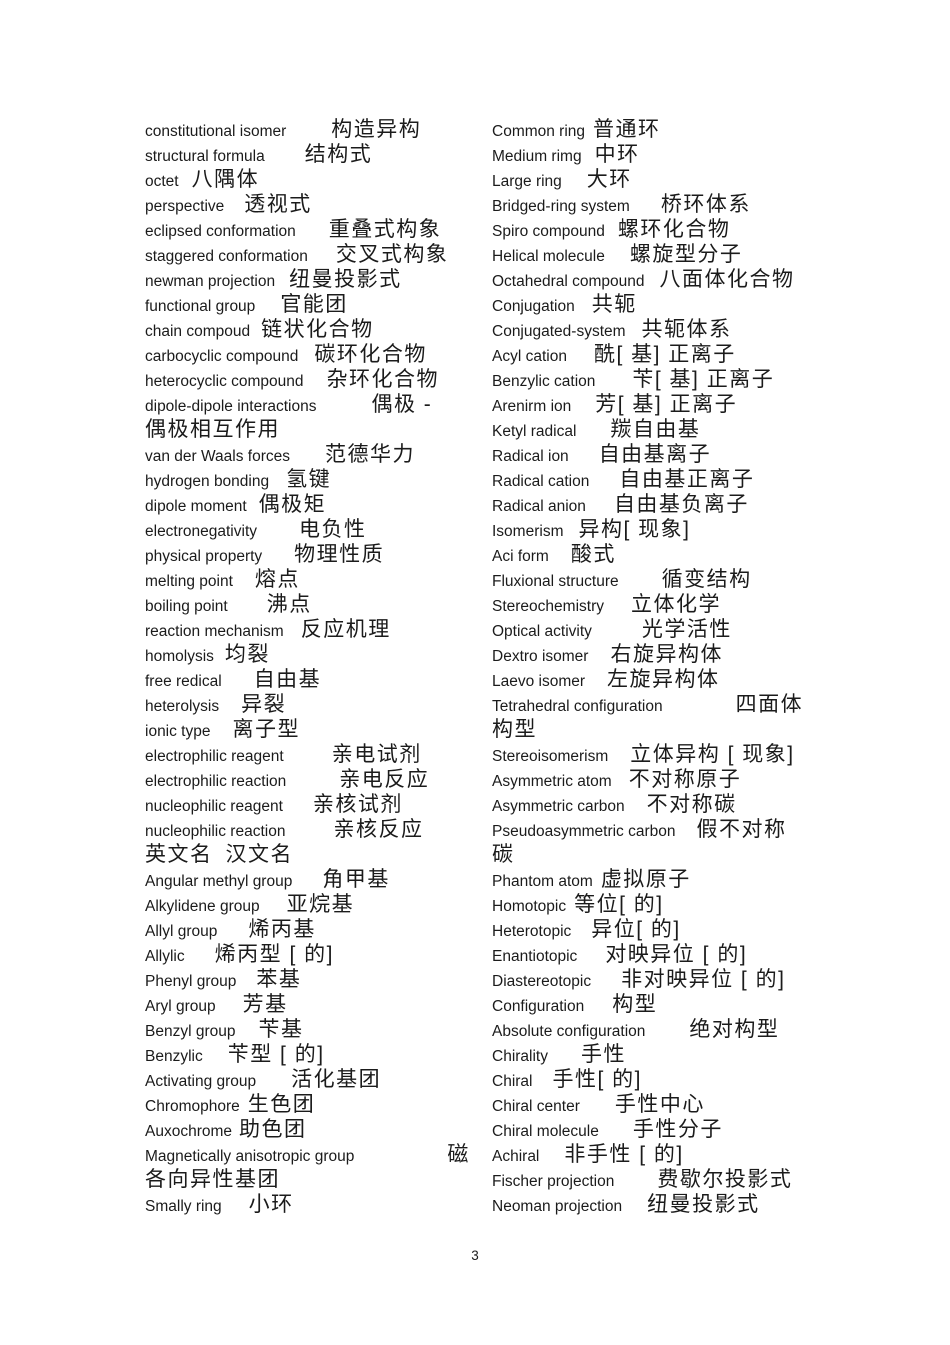 The height and width of the screenshot is (1345, 950). Describe the element at coordinates (687, 479) in the screenshot. I see `term-chinese: 自由基正离子` at that location.